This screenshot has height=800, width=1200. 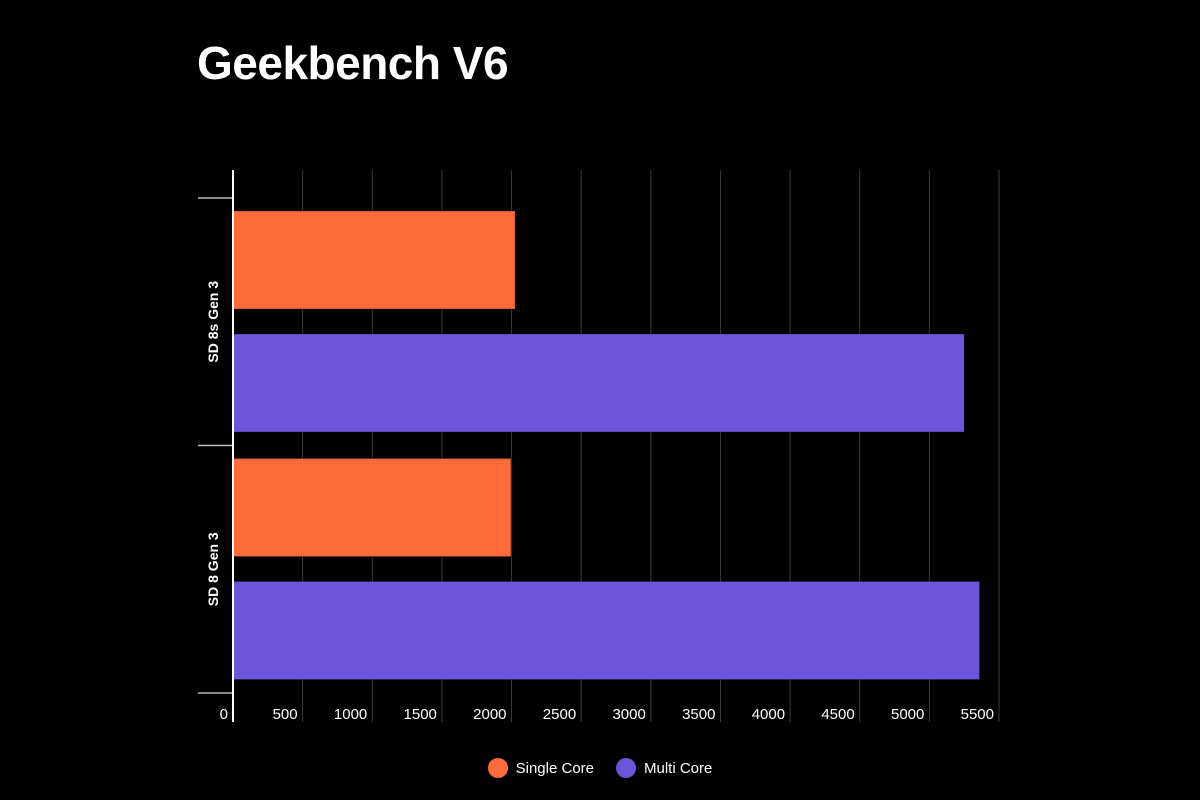 I want to click on x-tick-label: 1000, so click(x=350, y=714).